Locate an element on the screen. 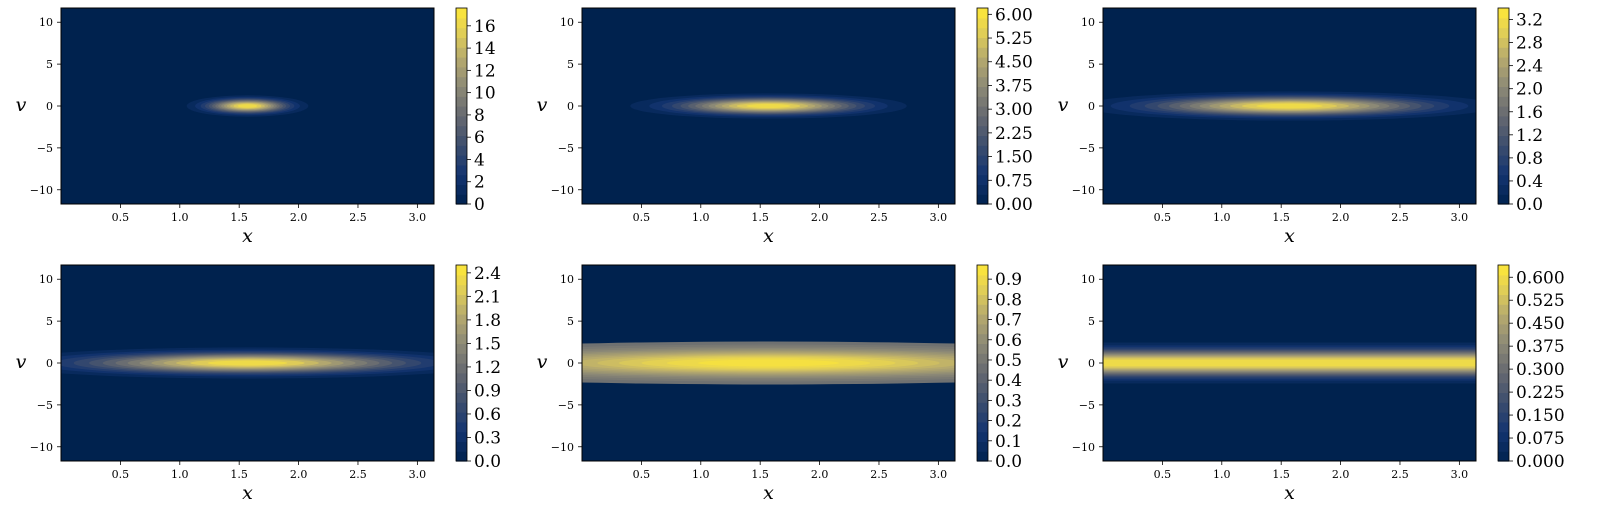  colorbar-tick-label: 0.0 is located at coordinates (1529, 205).